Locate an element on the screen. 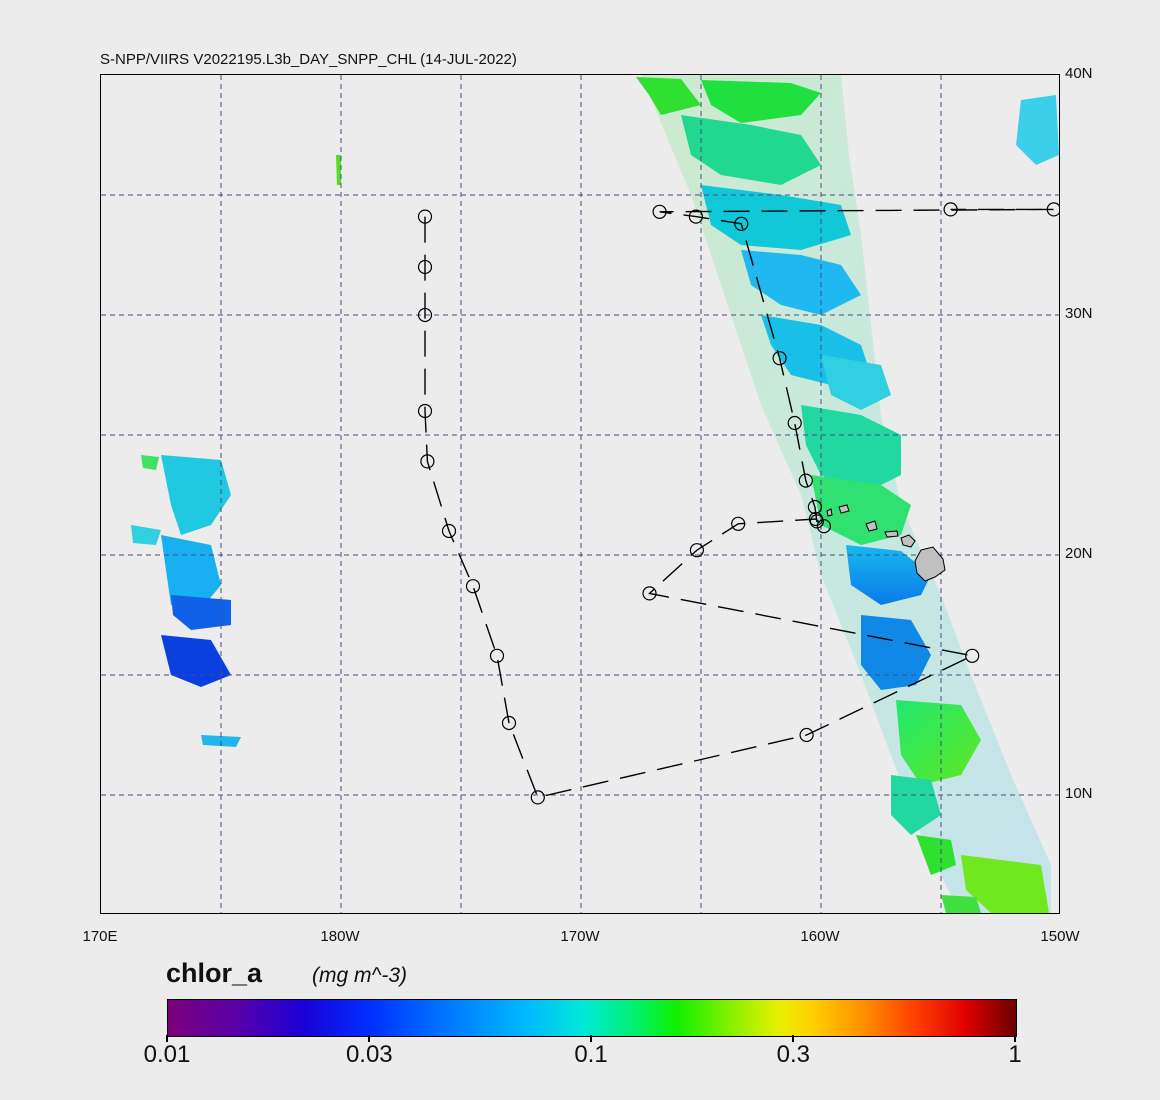 The height and width of the screenshot is (1100, 1160). colorbar-tick-label: 0.03 is located at coordinates (369, 1054).